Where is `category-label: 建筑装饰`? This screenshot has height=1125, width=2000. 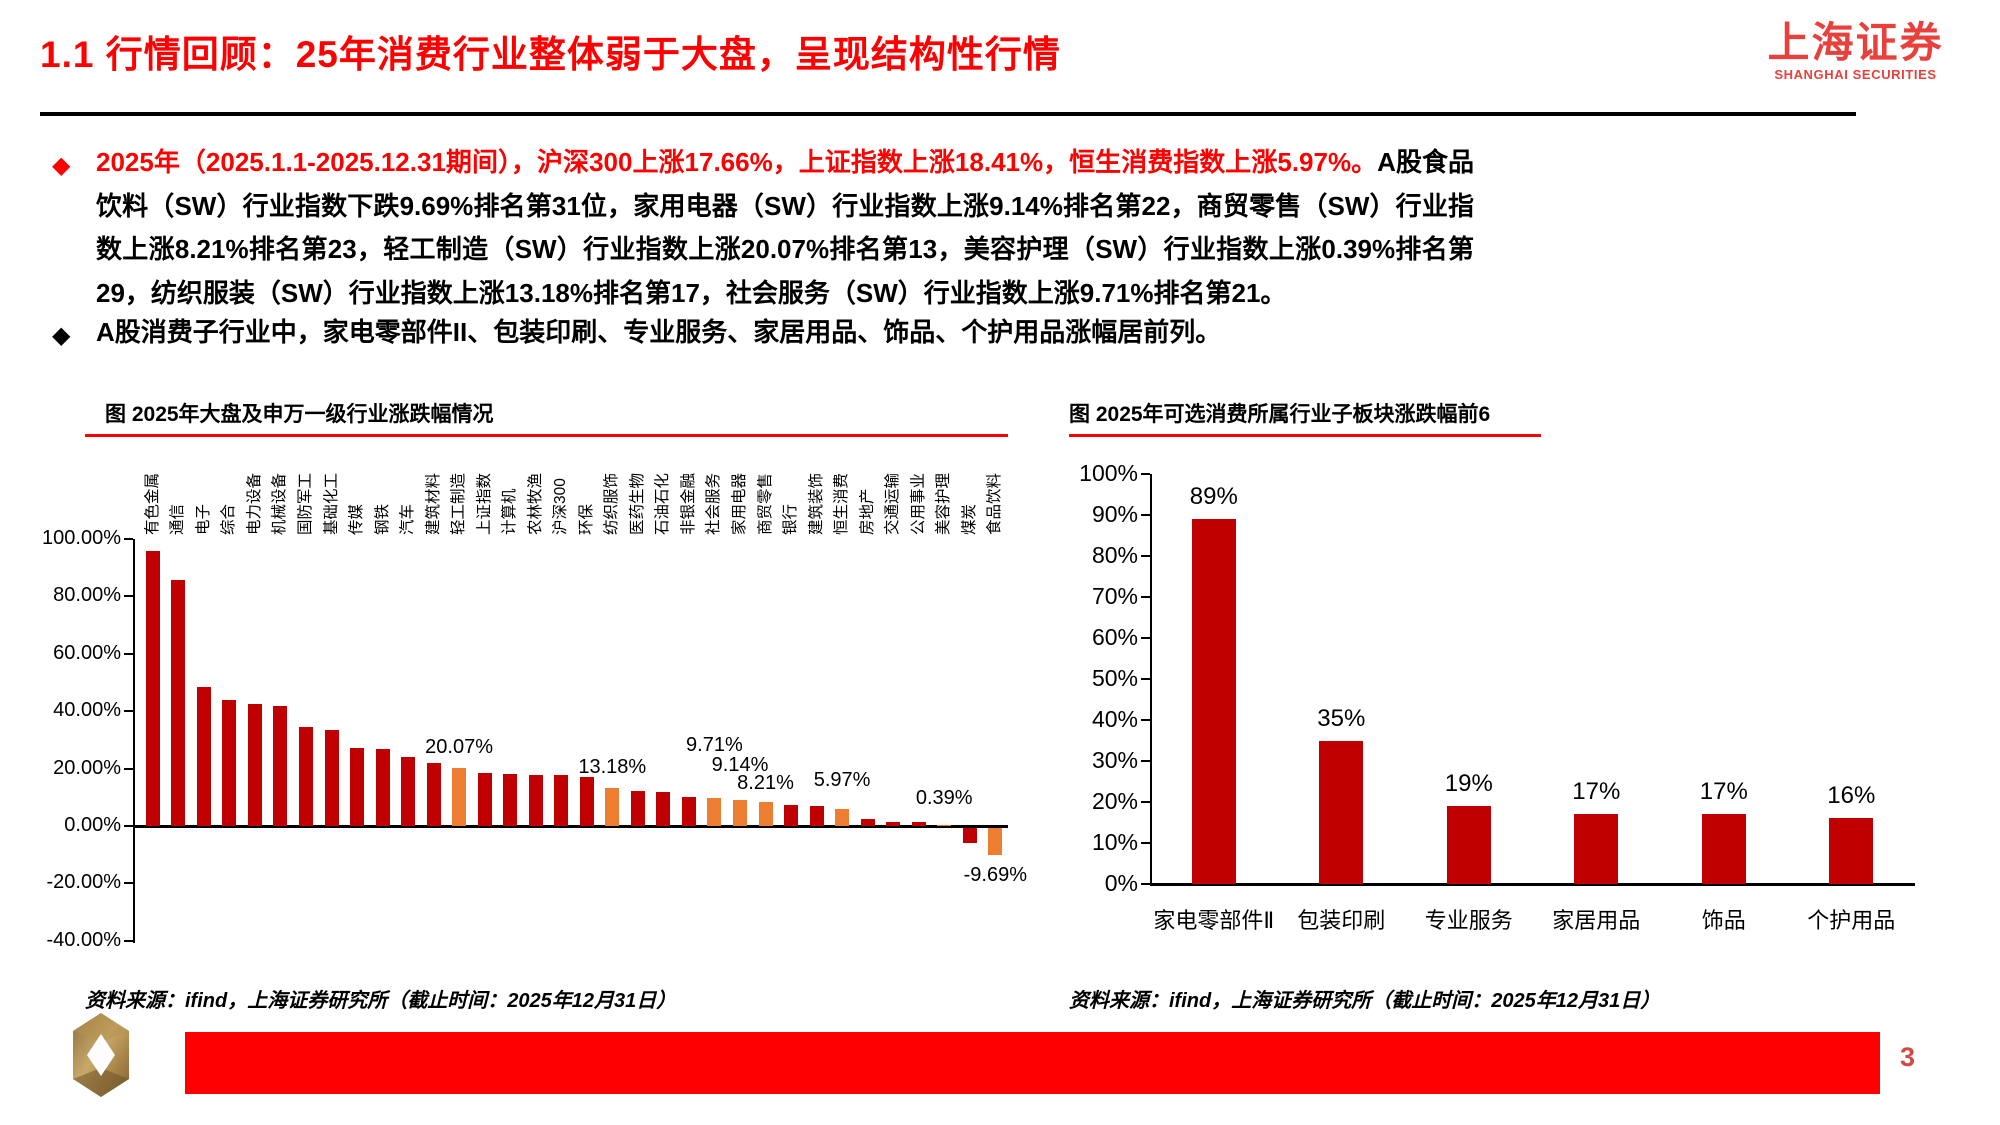 category-label: 建筑装饰 is located at coordinates (816, 503).